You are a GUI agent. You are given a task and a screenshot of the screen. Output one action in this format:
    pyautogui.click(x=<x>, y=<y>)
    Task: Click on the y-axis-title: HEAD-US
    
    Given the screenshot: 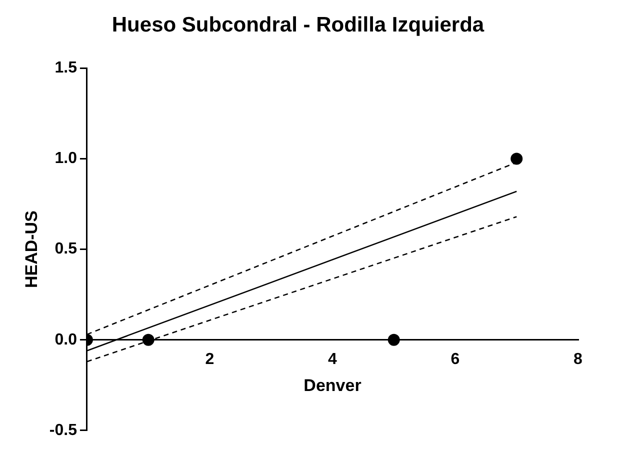 What is the action you would take?
    pyautogui.click(x=31, y=249)
    